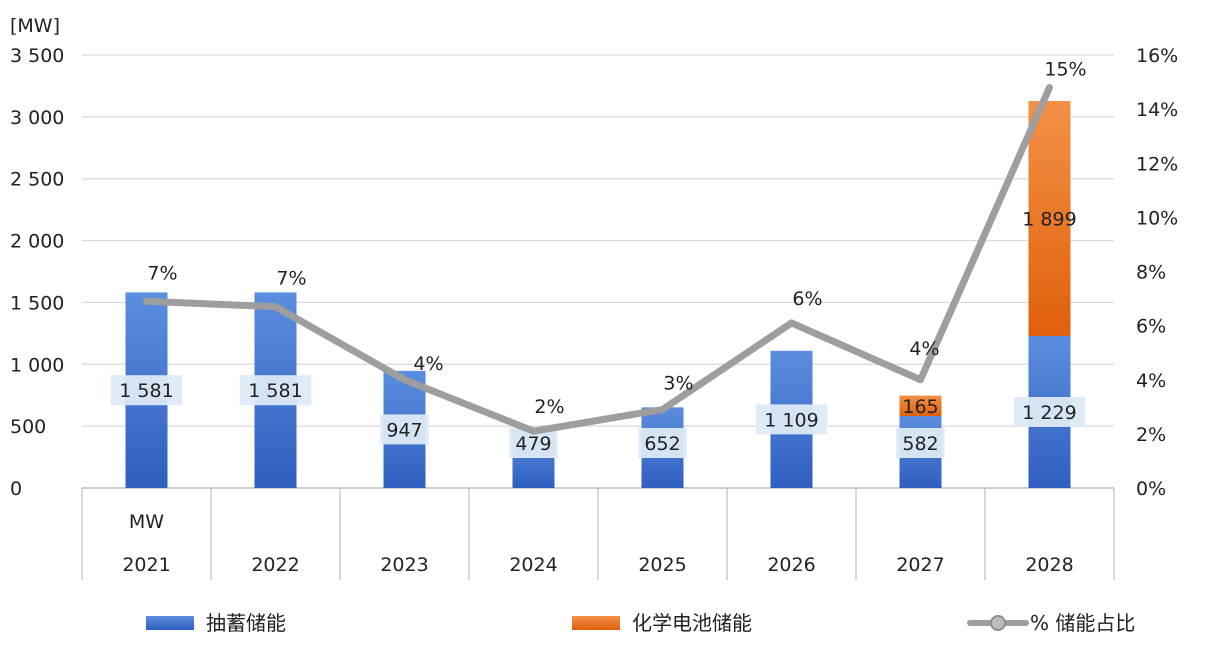  I want to click on legend-marker-percentage, so click(998, 623).